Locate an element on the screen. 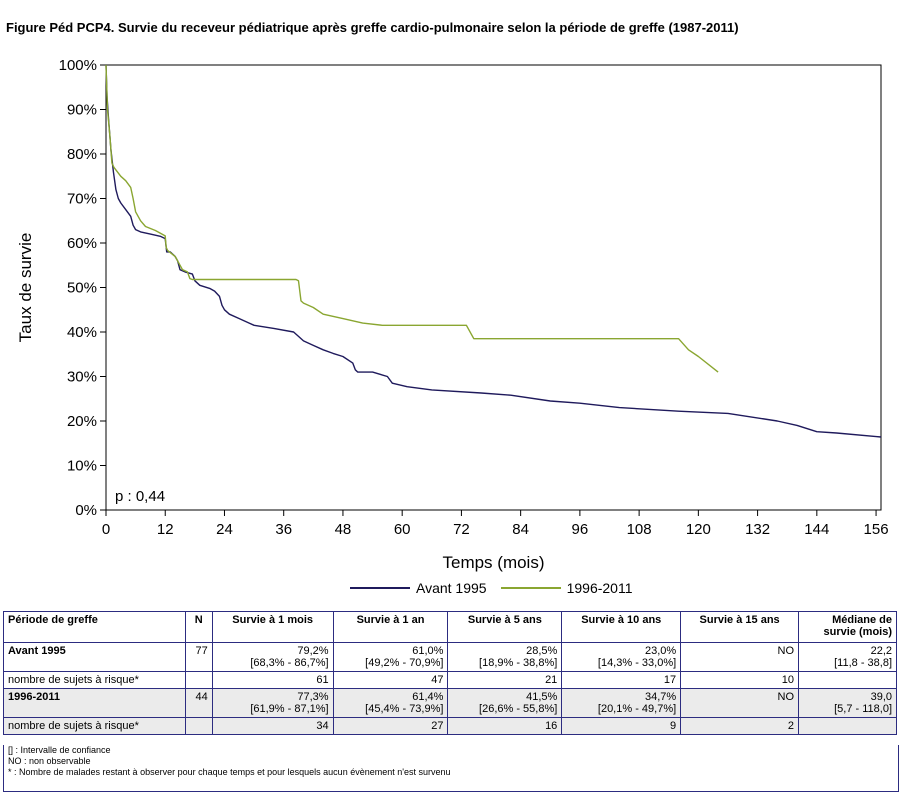 The image size is (900, 800). y-tick-label: 90% is located at coordinates (82, 110).